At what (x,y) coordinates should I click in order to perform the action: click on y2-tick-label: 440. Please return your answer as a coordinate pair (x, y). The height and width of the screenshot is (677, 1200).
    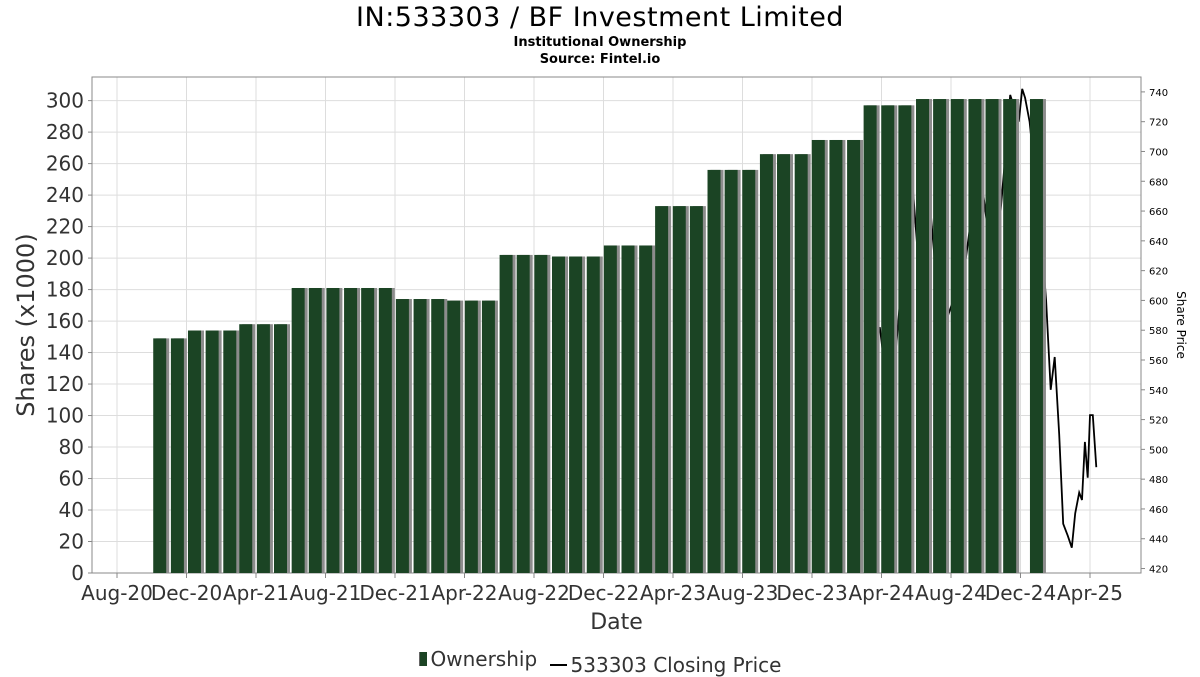
    Looking at the image, I should click on (1158, 540).